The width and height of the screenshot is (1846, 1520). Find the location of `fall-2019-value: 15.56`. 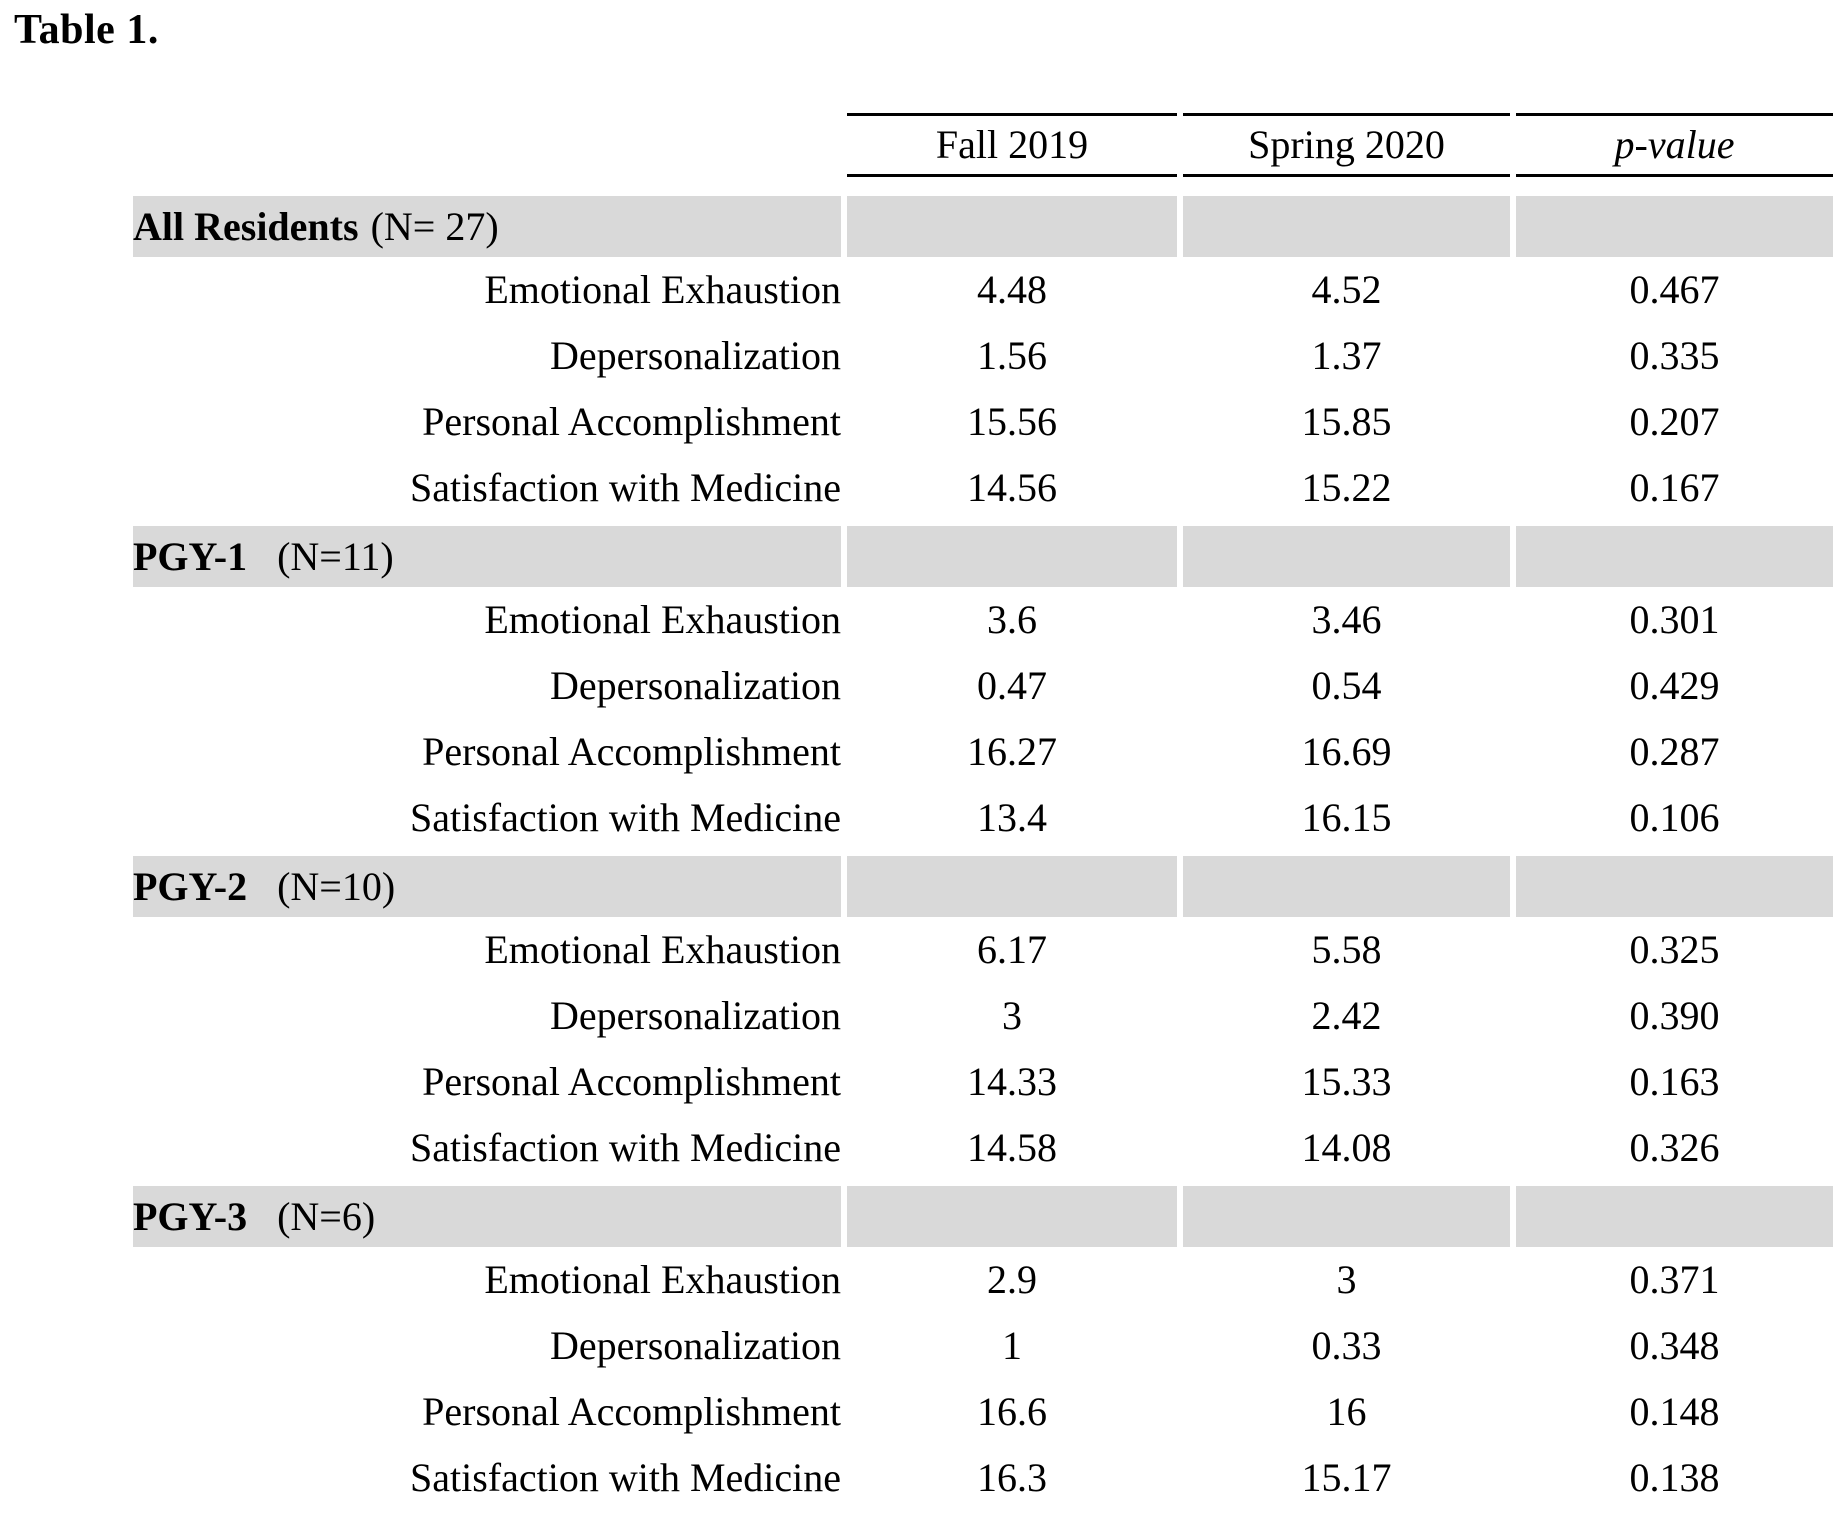

fall-2019-value: 15.56 is located at coordinates (1012, 421).